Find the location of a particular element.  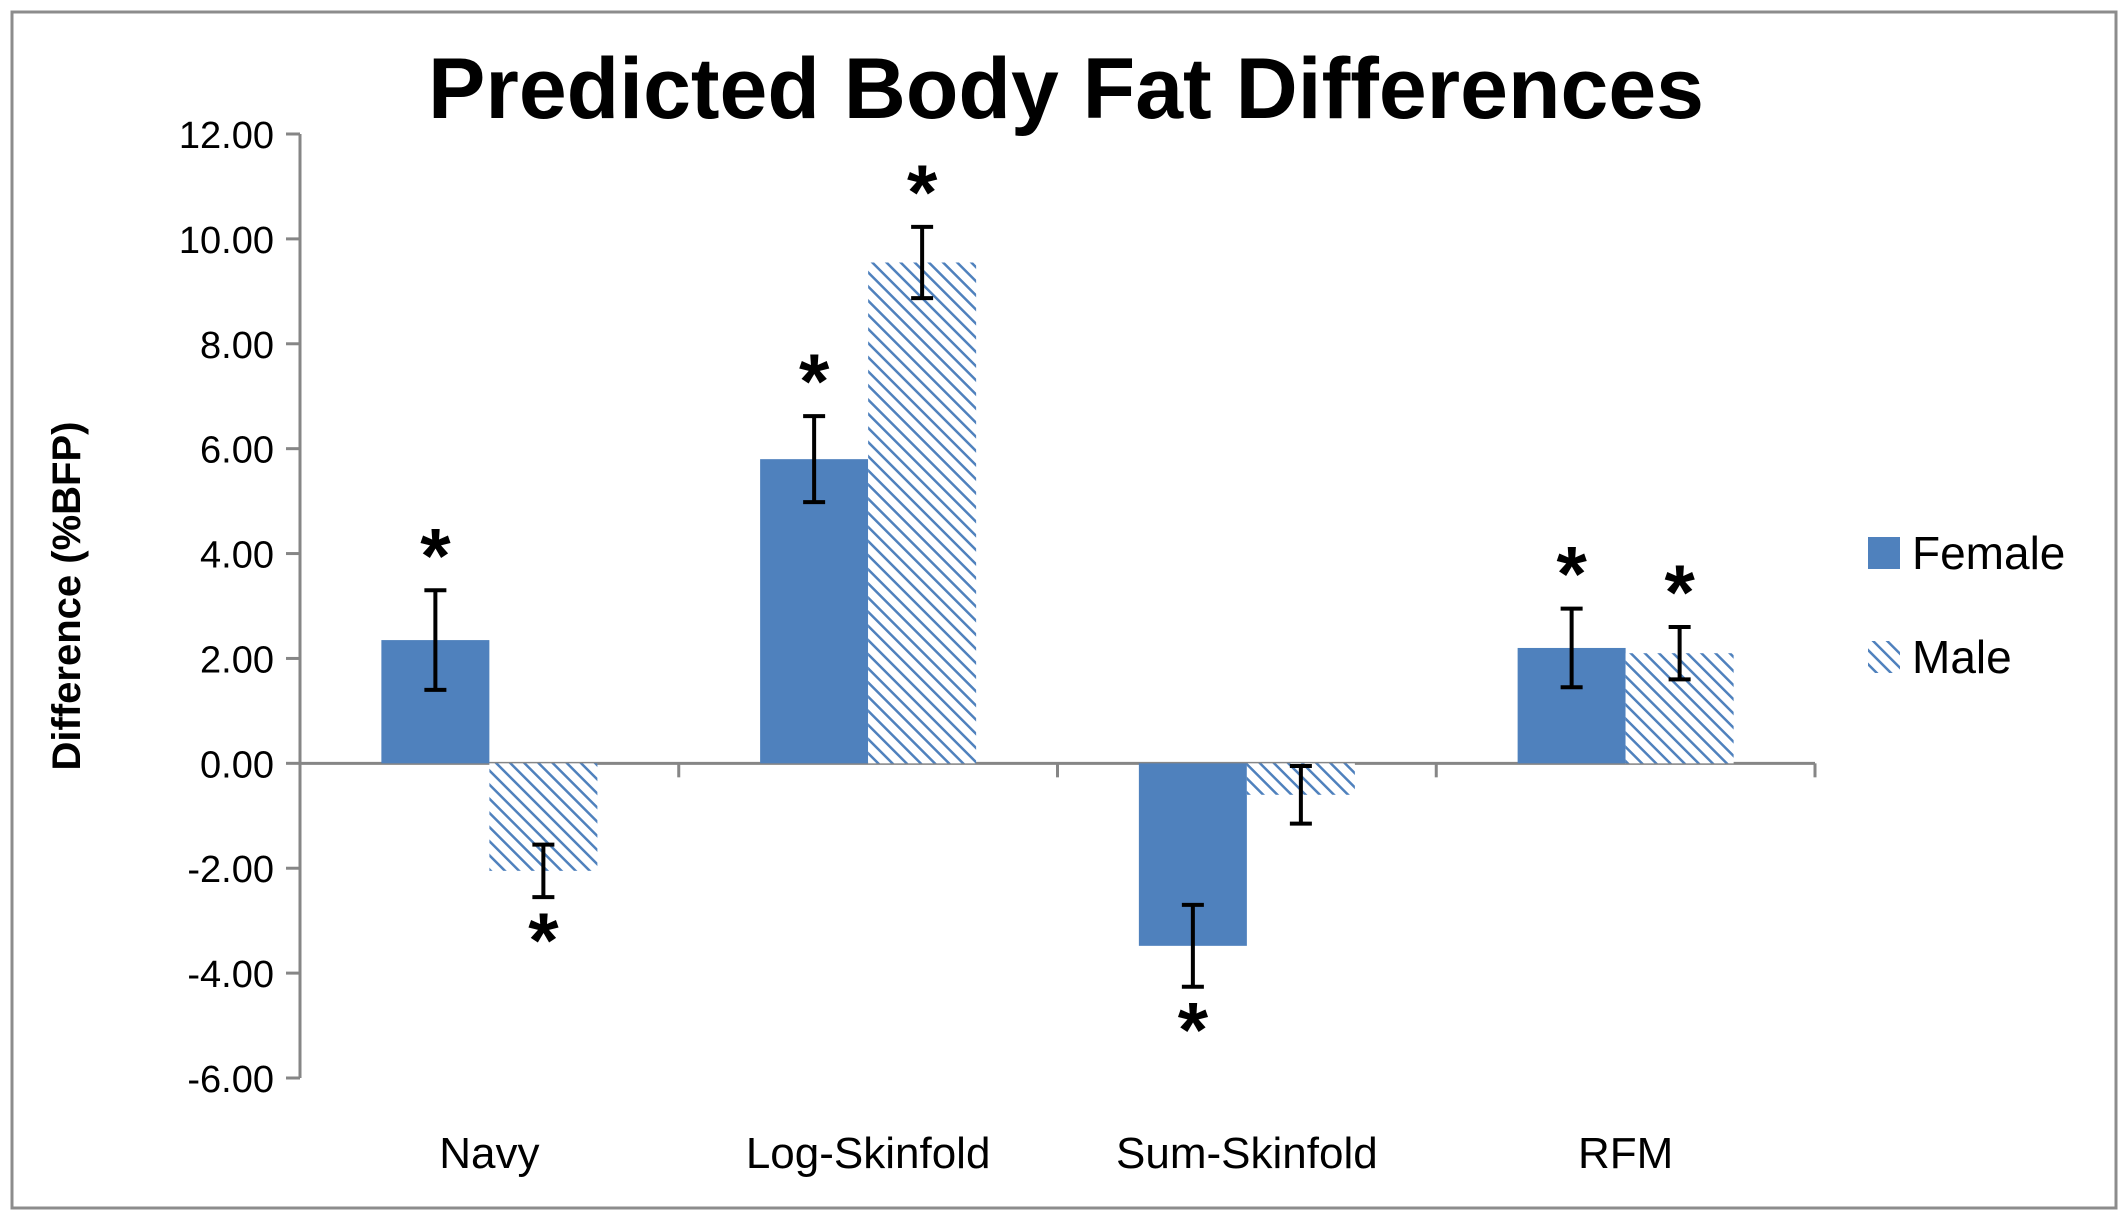

y-tick-label: -6.00 is located at coordinates (230, 1080).